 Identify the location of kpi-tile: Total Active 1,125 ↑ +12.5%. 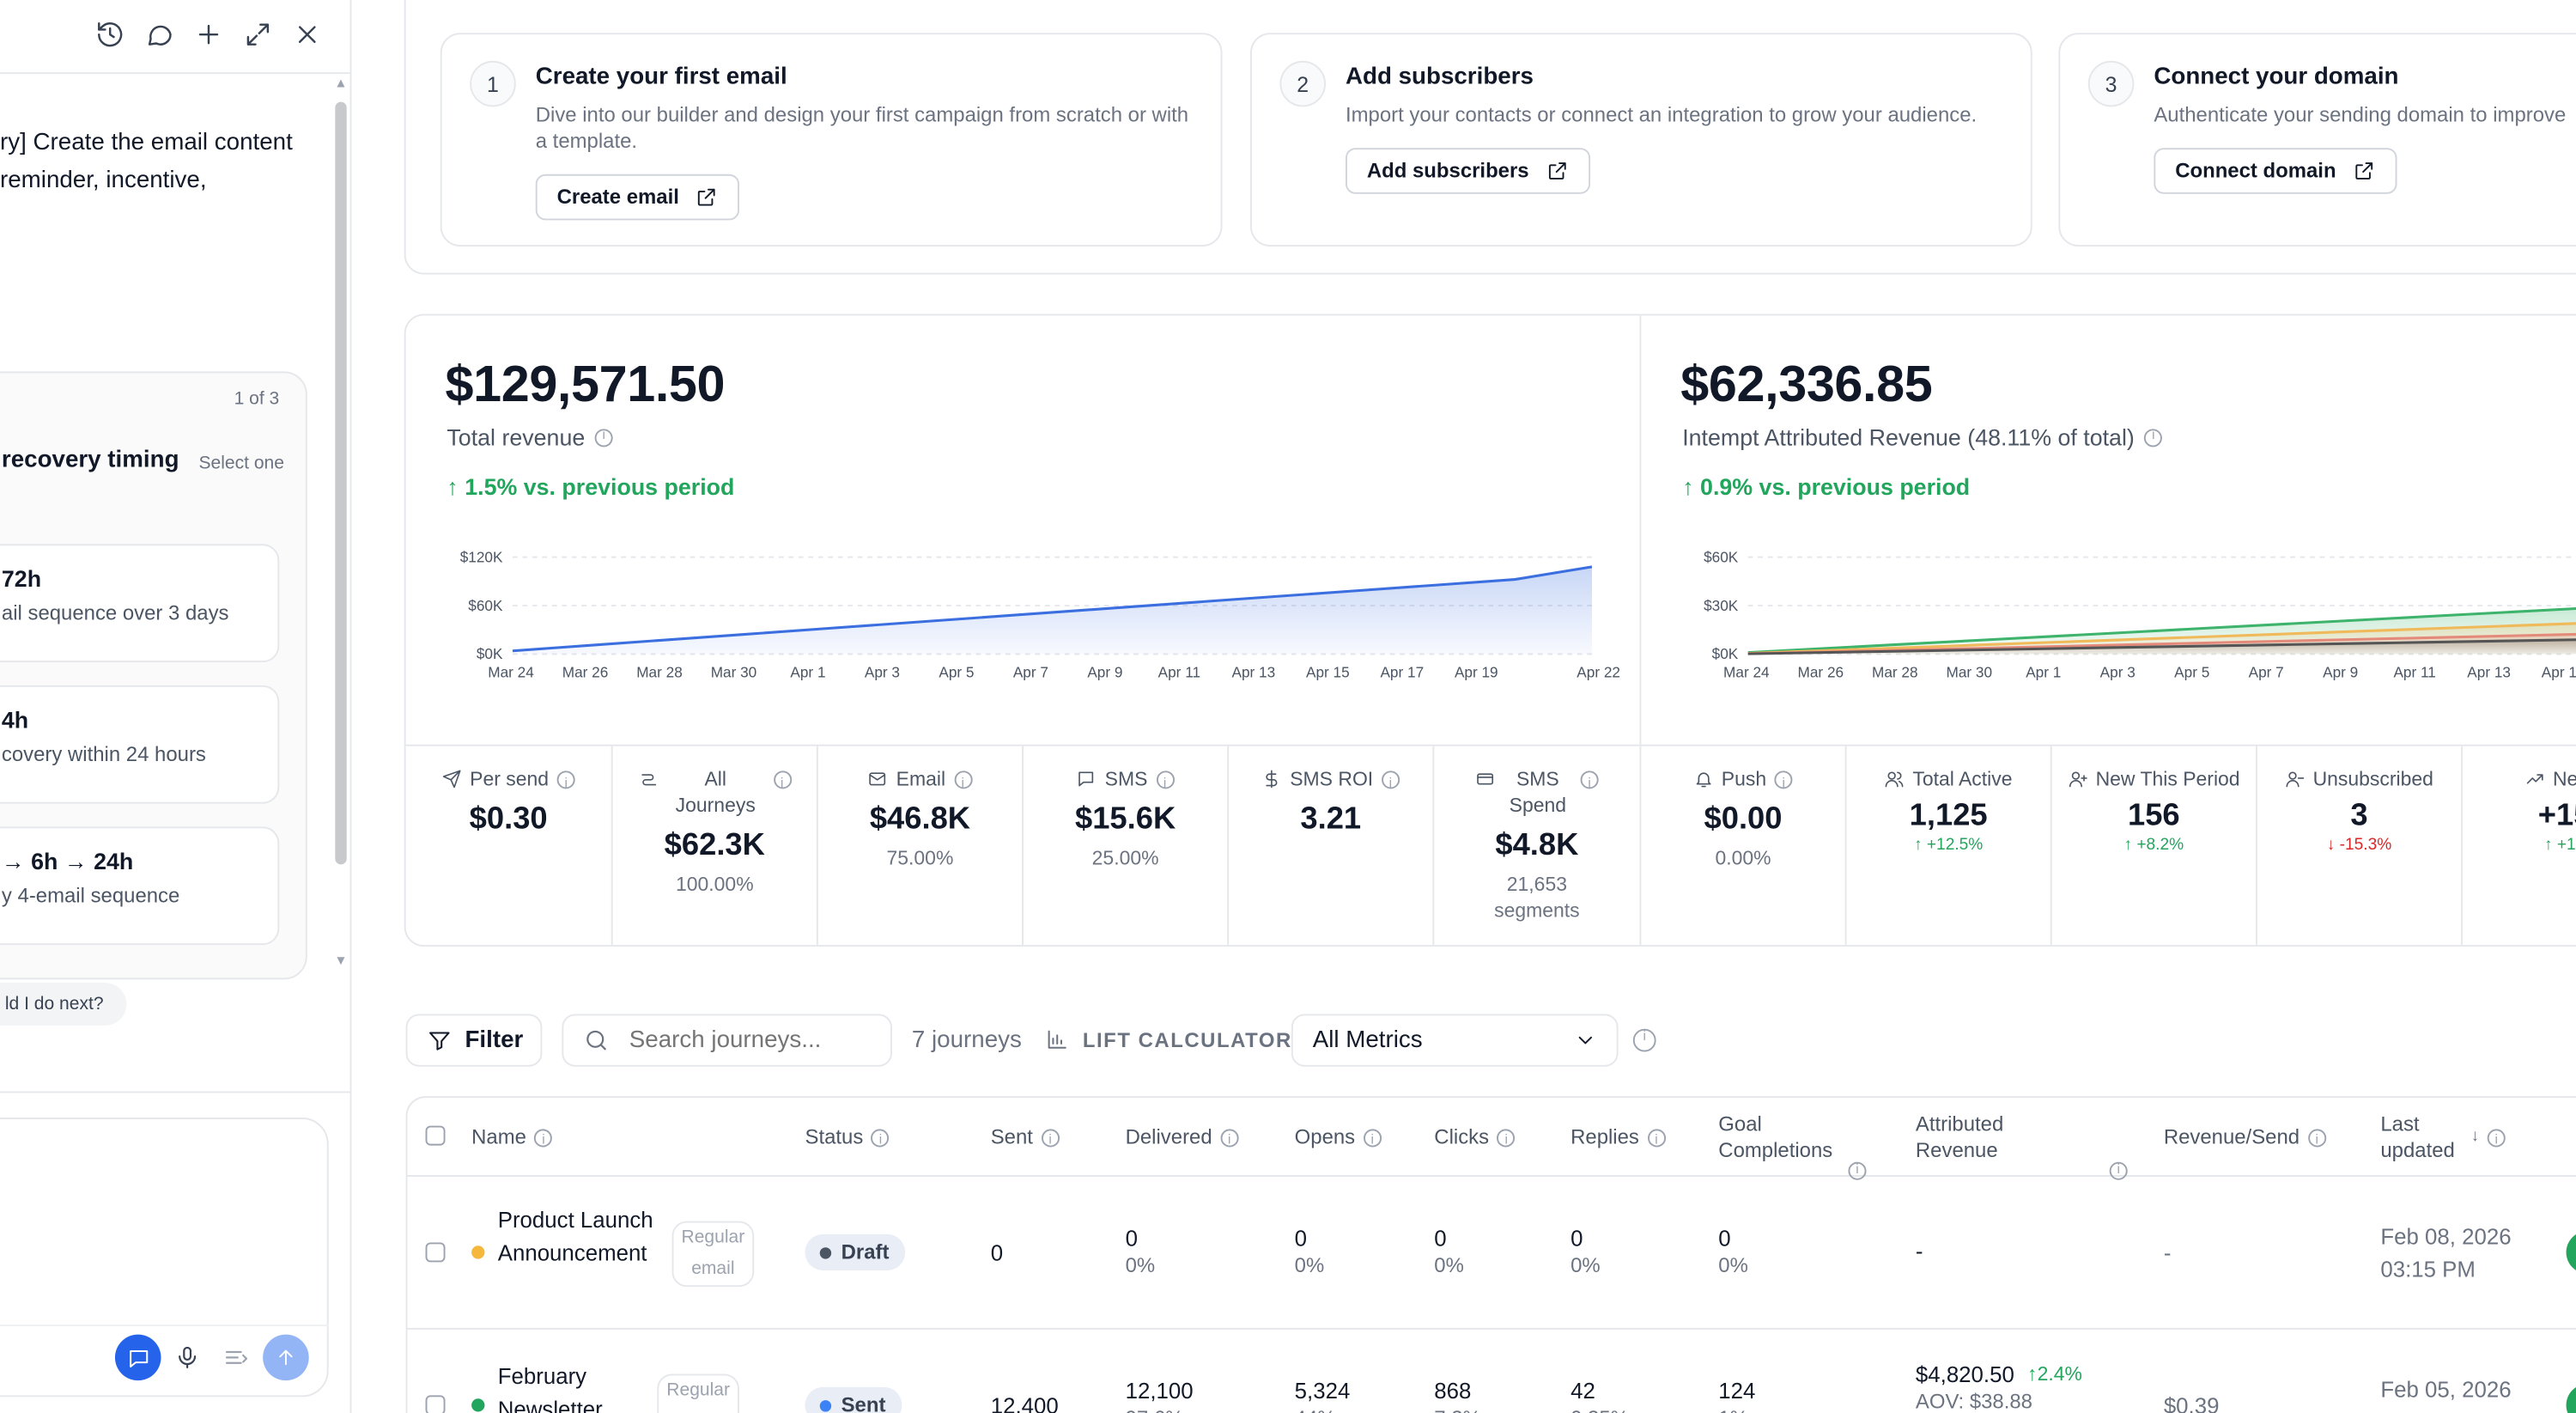
(1950, 846).